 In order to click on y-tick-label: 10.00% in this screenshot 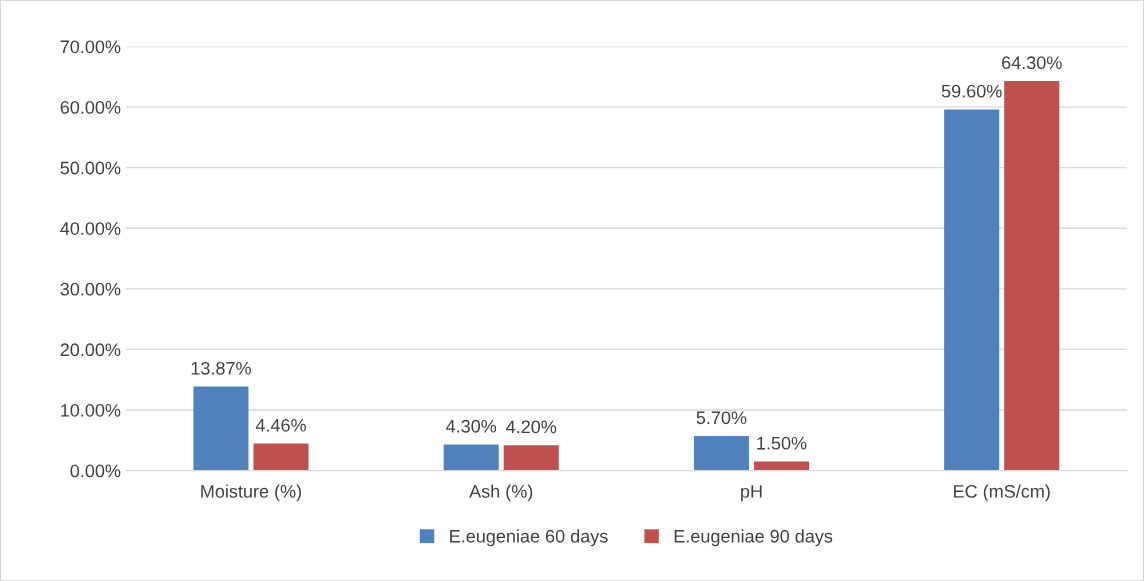, I will do `click(91, 410)`.